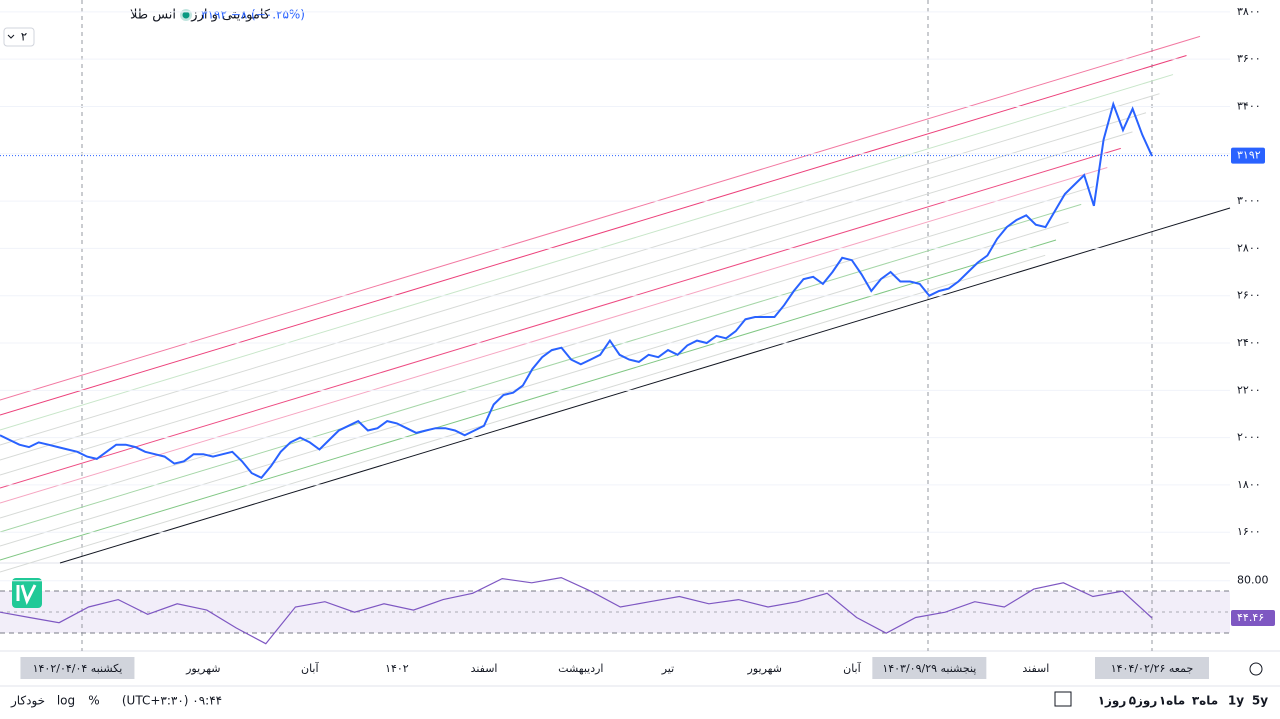  I want to click on auto-toggle: خودکار, so click(27, 701).